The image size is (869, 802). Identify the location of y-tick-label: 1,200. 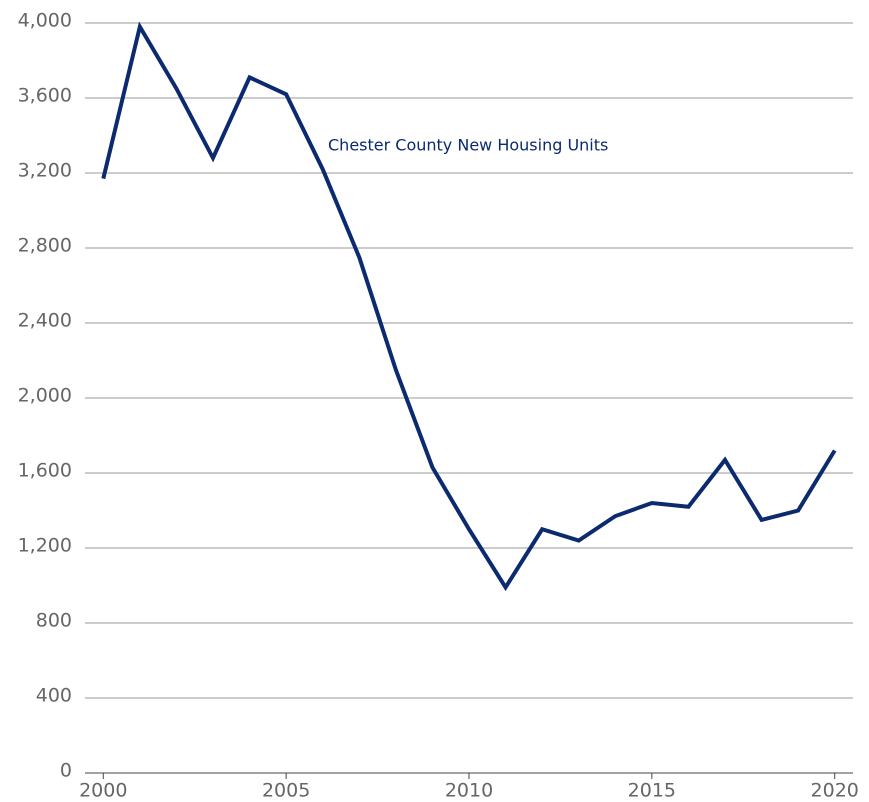
(45, 546).